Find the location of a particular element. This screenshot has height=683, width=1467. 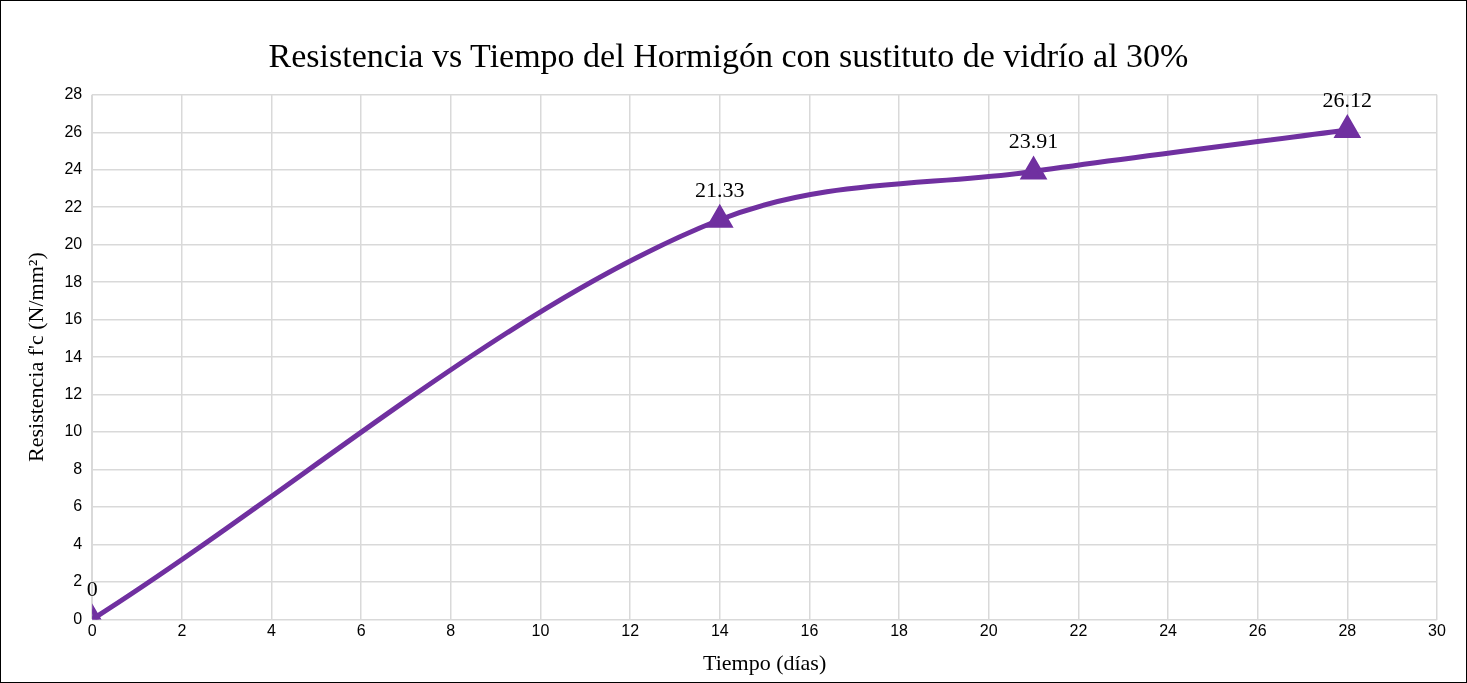

y-tick-label: 24 is located at coordinates (73, 169).